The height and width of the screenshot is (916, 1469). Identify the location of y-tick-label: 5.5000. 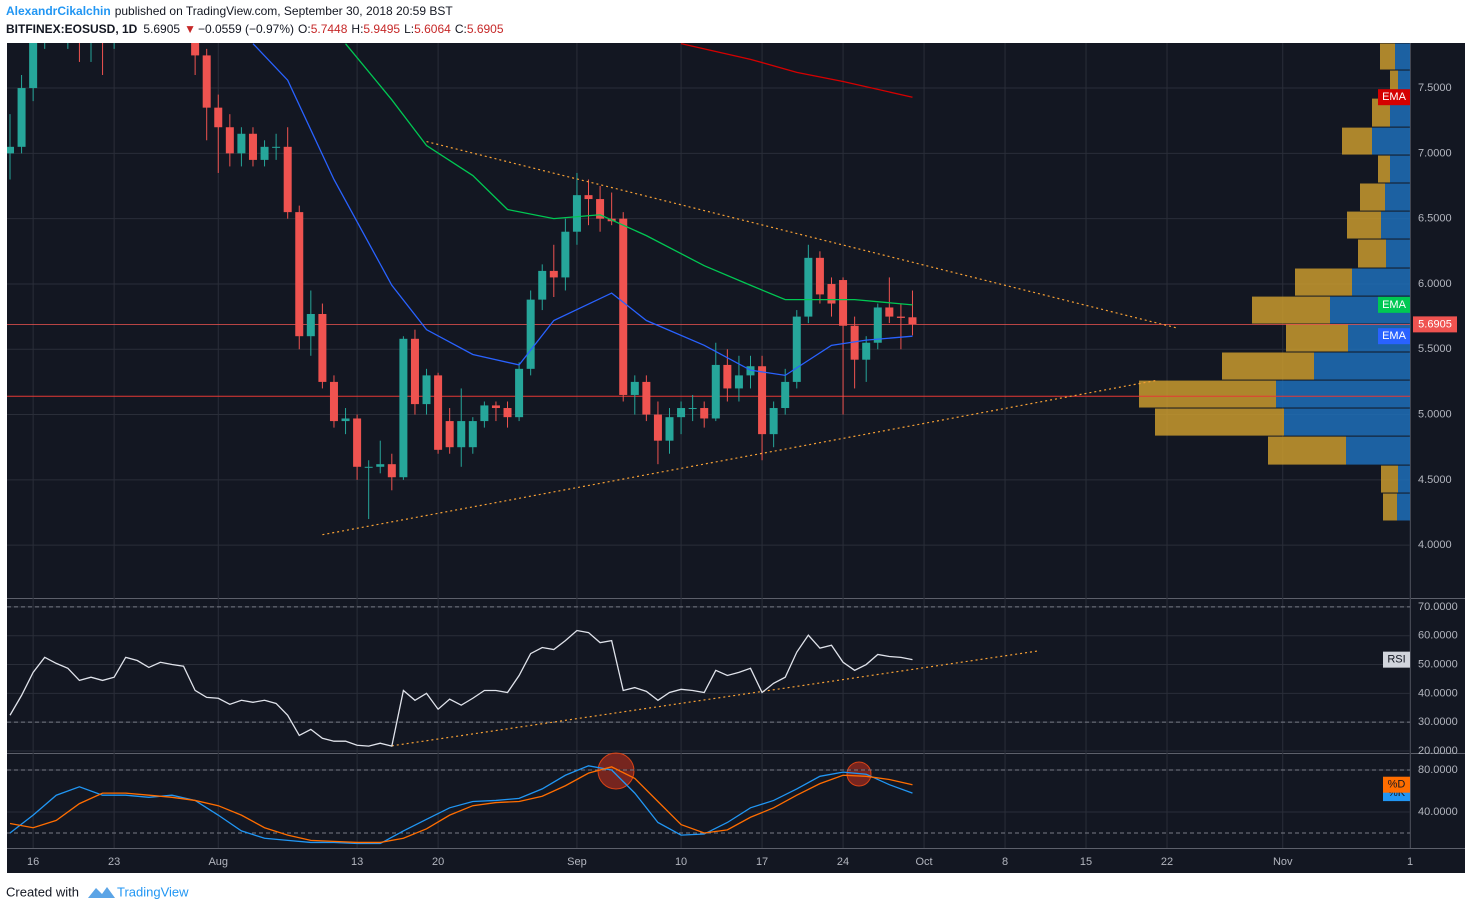
(1435, 349).